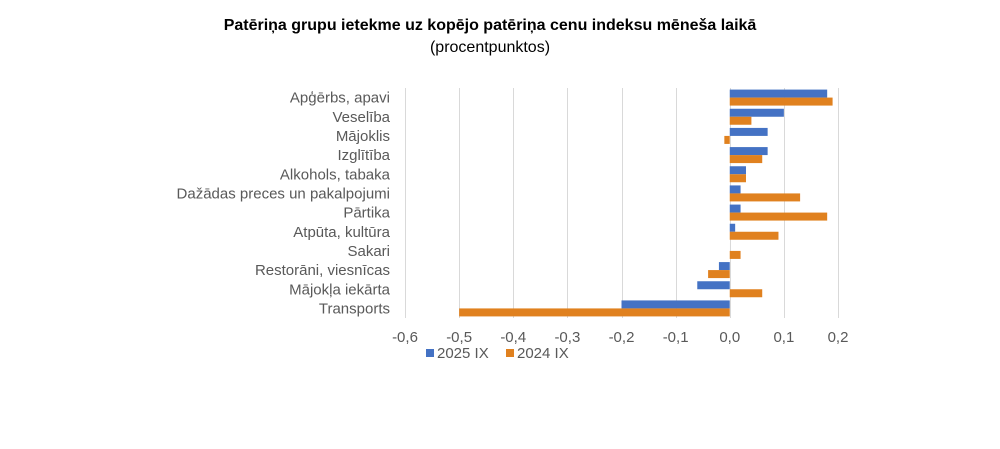 Image resolution: width=1000 pixels, height=449 pixels. Describe the element at coordinates (354, 308) in the screenshot. I see `category-label-11: Transports` at that location.